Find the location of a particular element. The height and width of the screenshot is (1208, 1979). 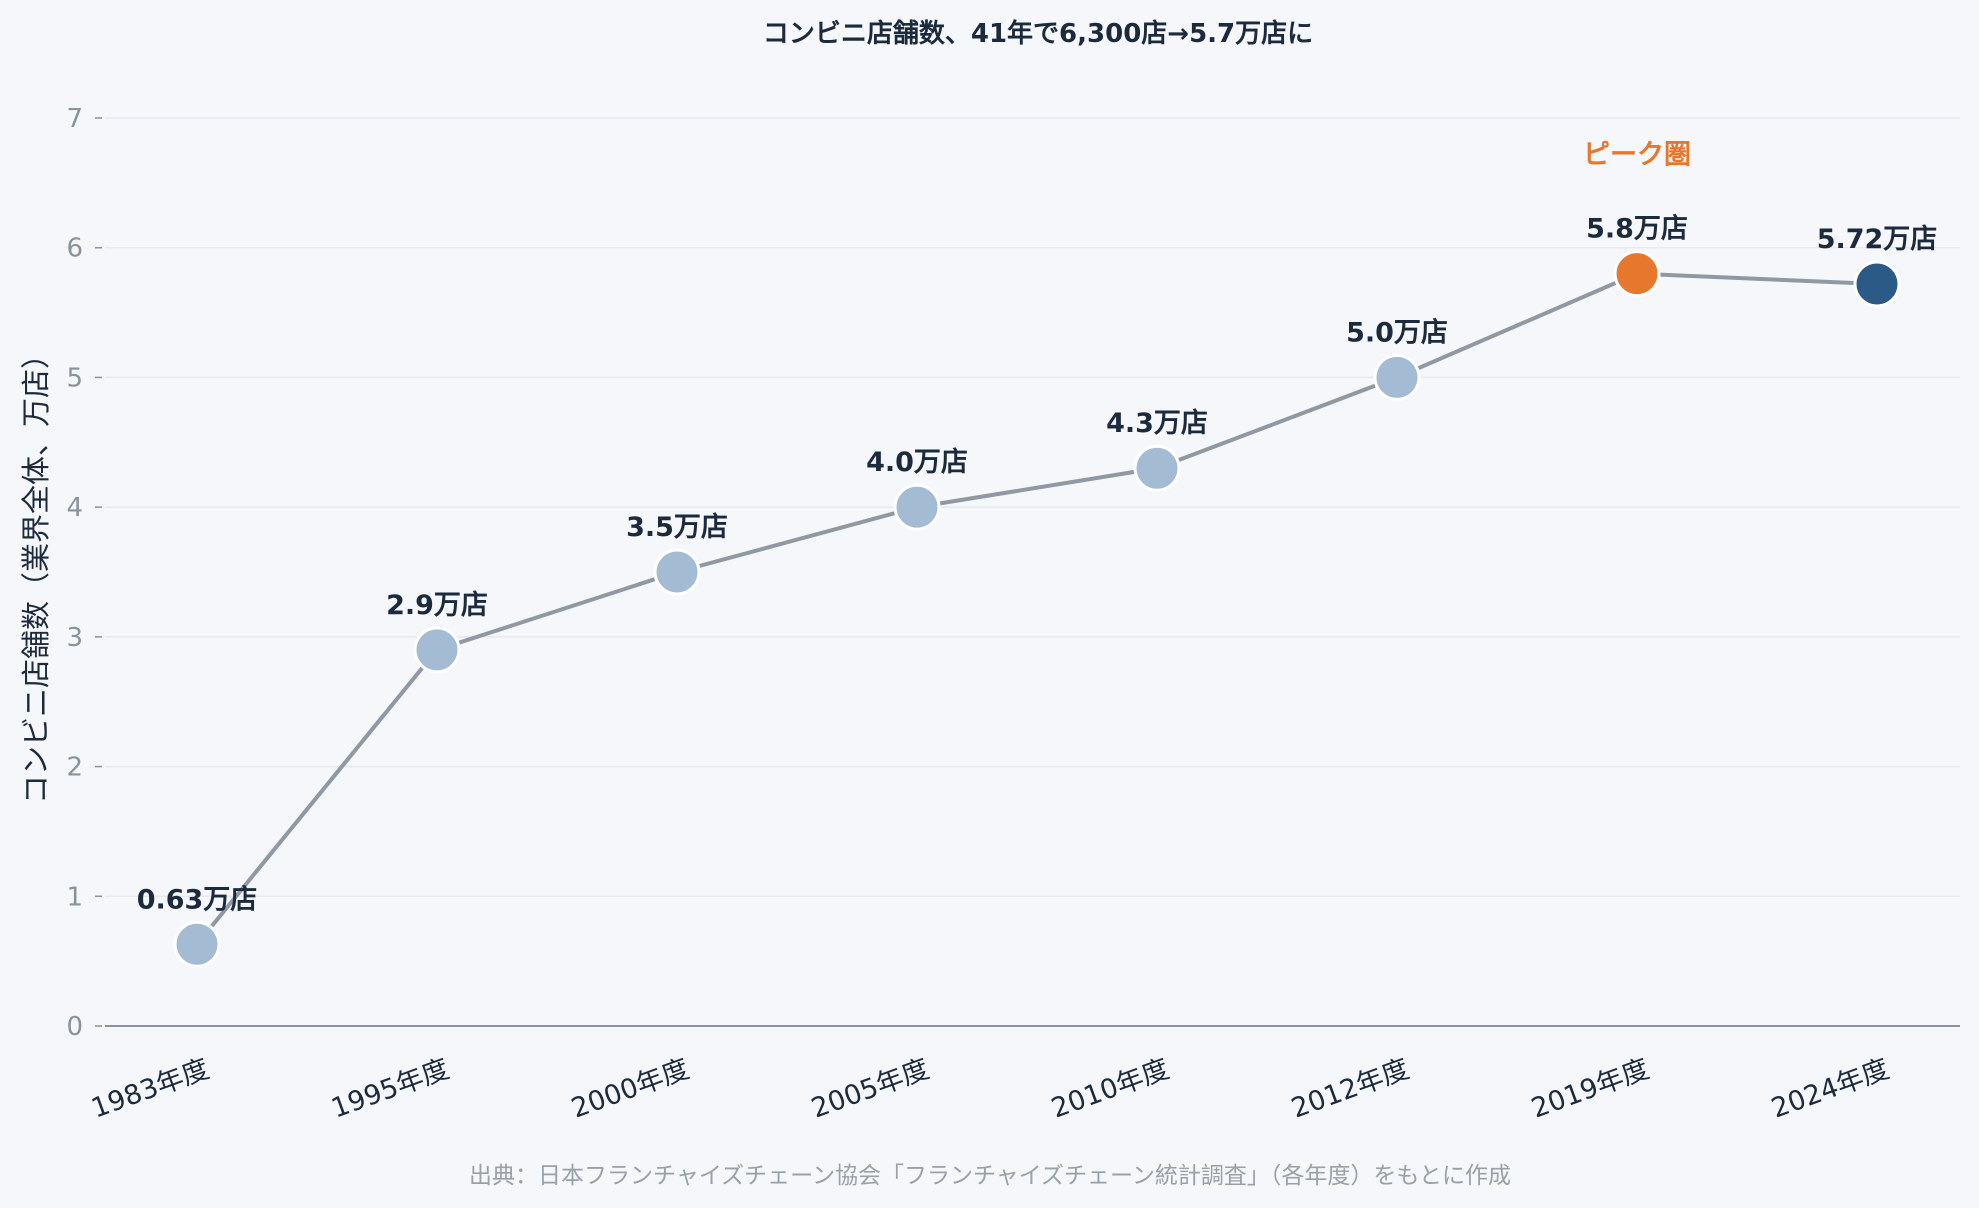

data-label: 3.5万店 is located at coordinates (677, 527).